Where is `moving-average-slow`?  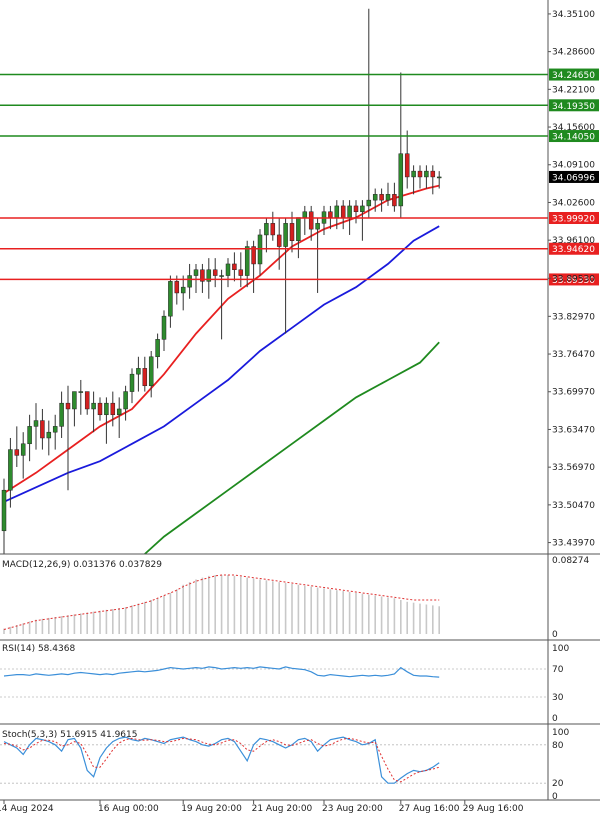
moving-average-slow is located at coordinates (292, 448).